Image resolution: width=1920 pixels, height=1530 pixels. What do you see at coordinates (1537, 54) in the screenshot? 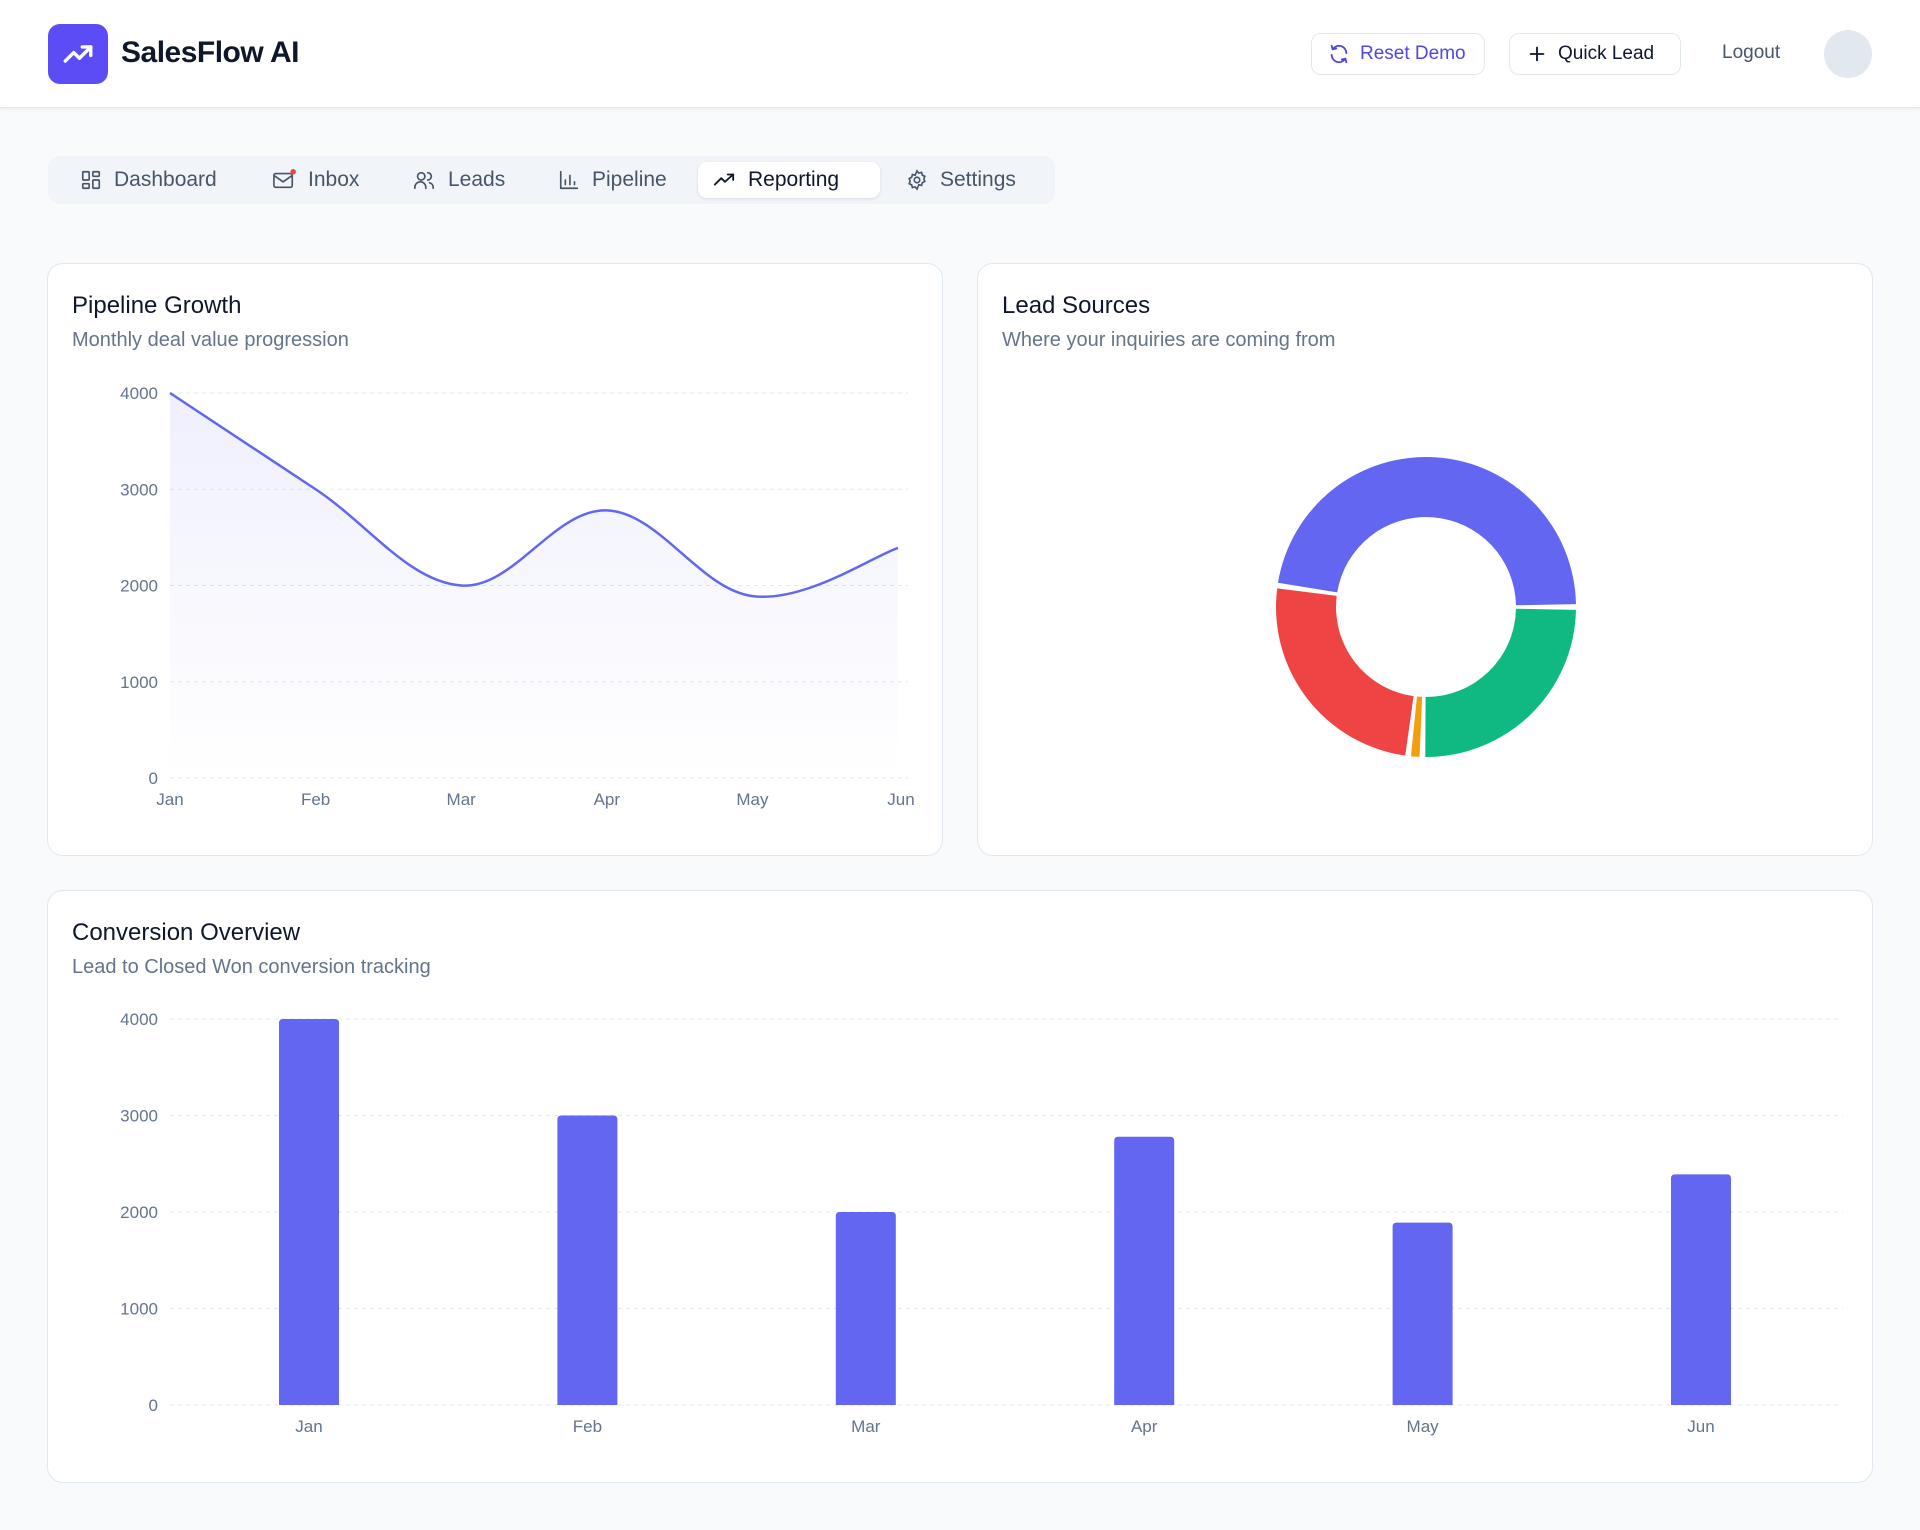
I see `plus-icon` at bounding box center [1537, 54].